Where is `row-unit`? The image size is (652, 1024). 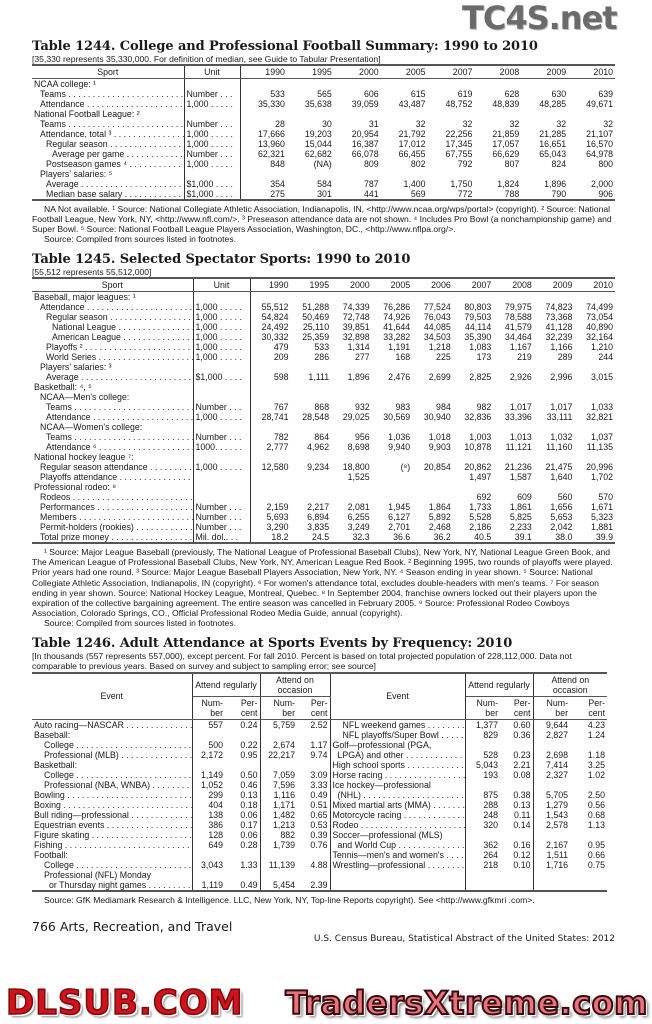
row-unit is located at coordinates (222, 427).